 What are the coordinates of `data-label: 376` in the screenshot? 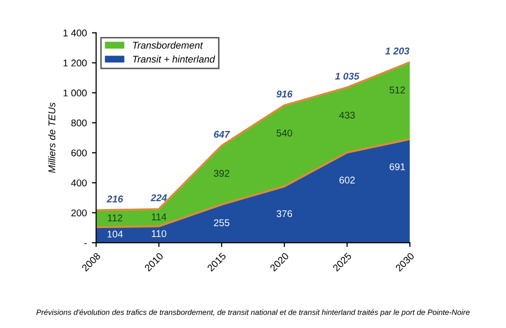 It's located at (284, 214).